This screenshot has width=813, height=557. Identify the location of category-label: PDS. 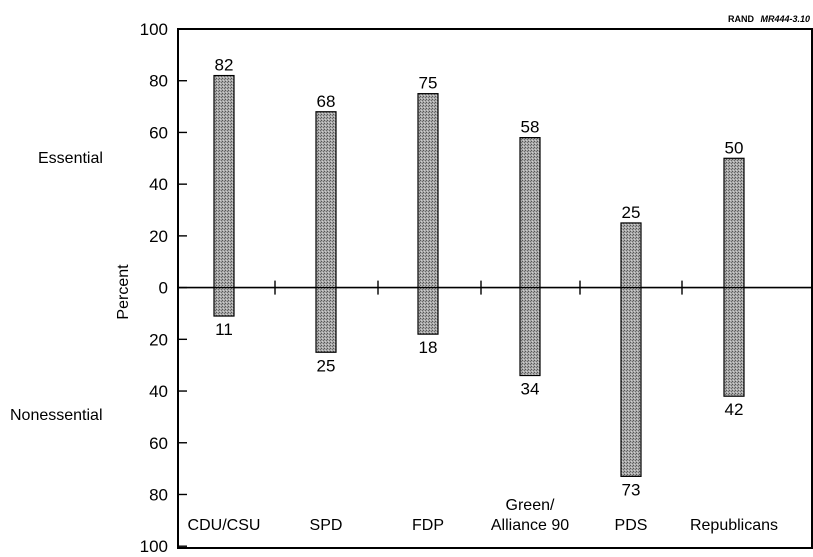
(631, 525).